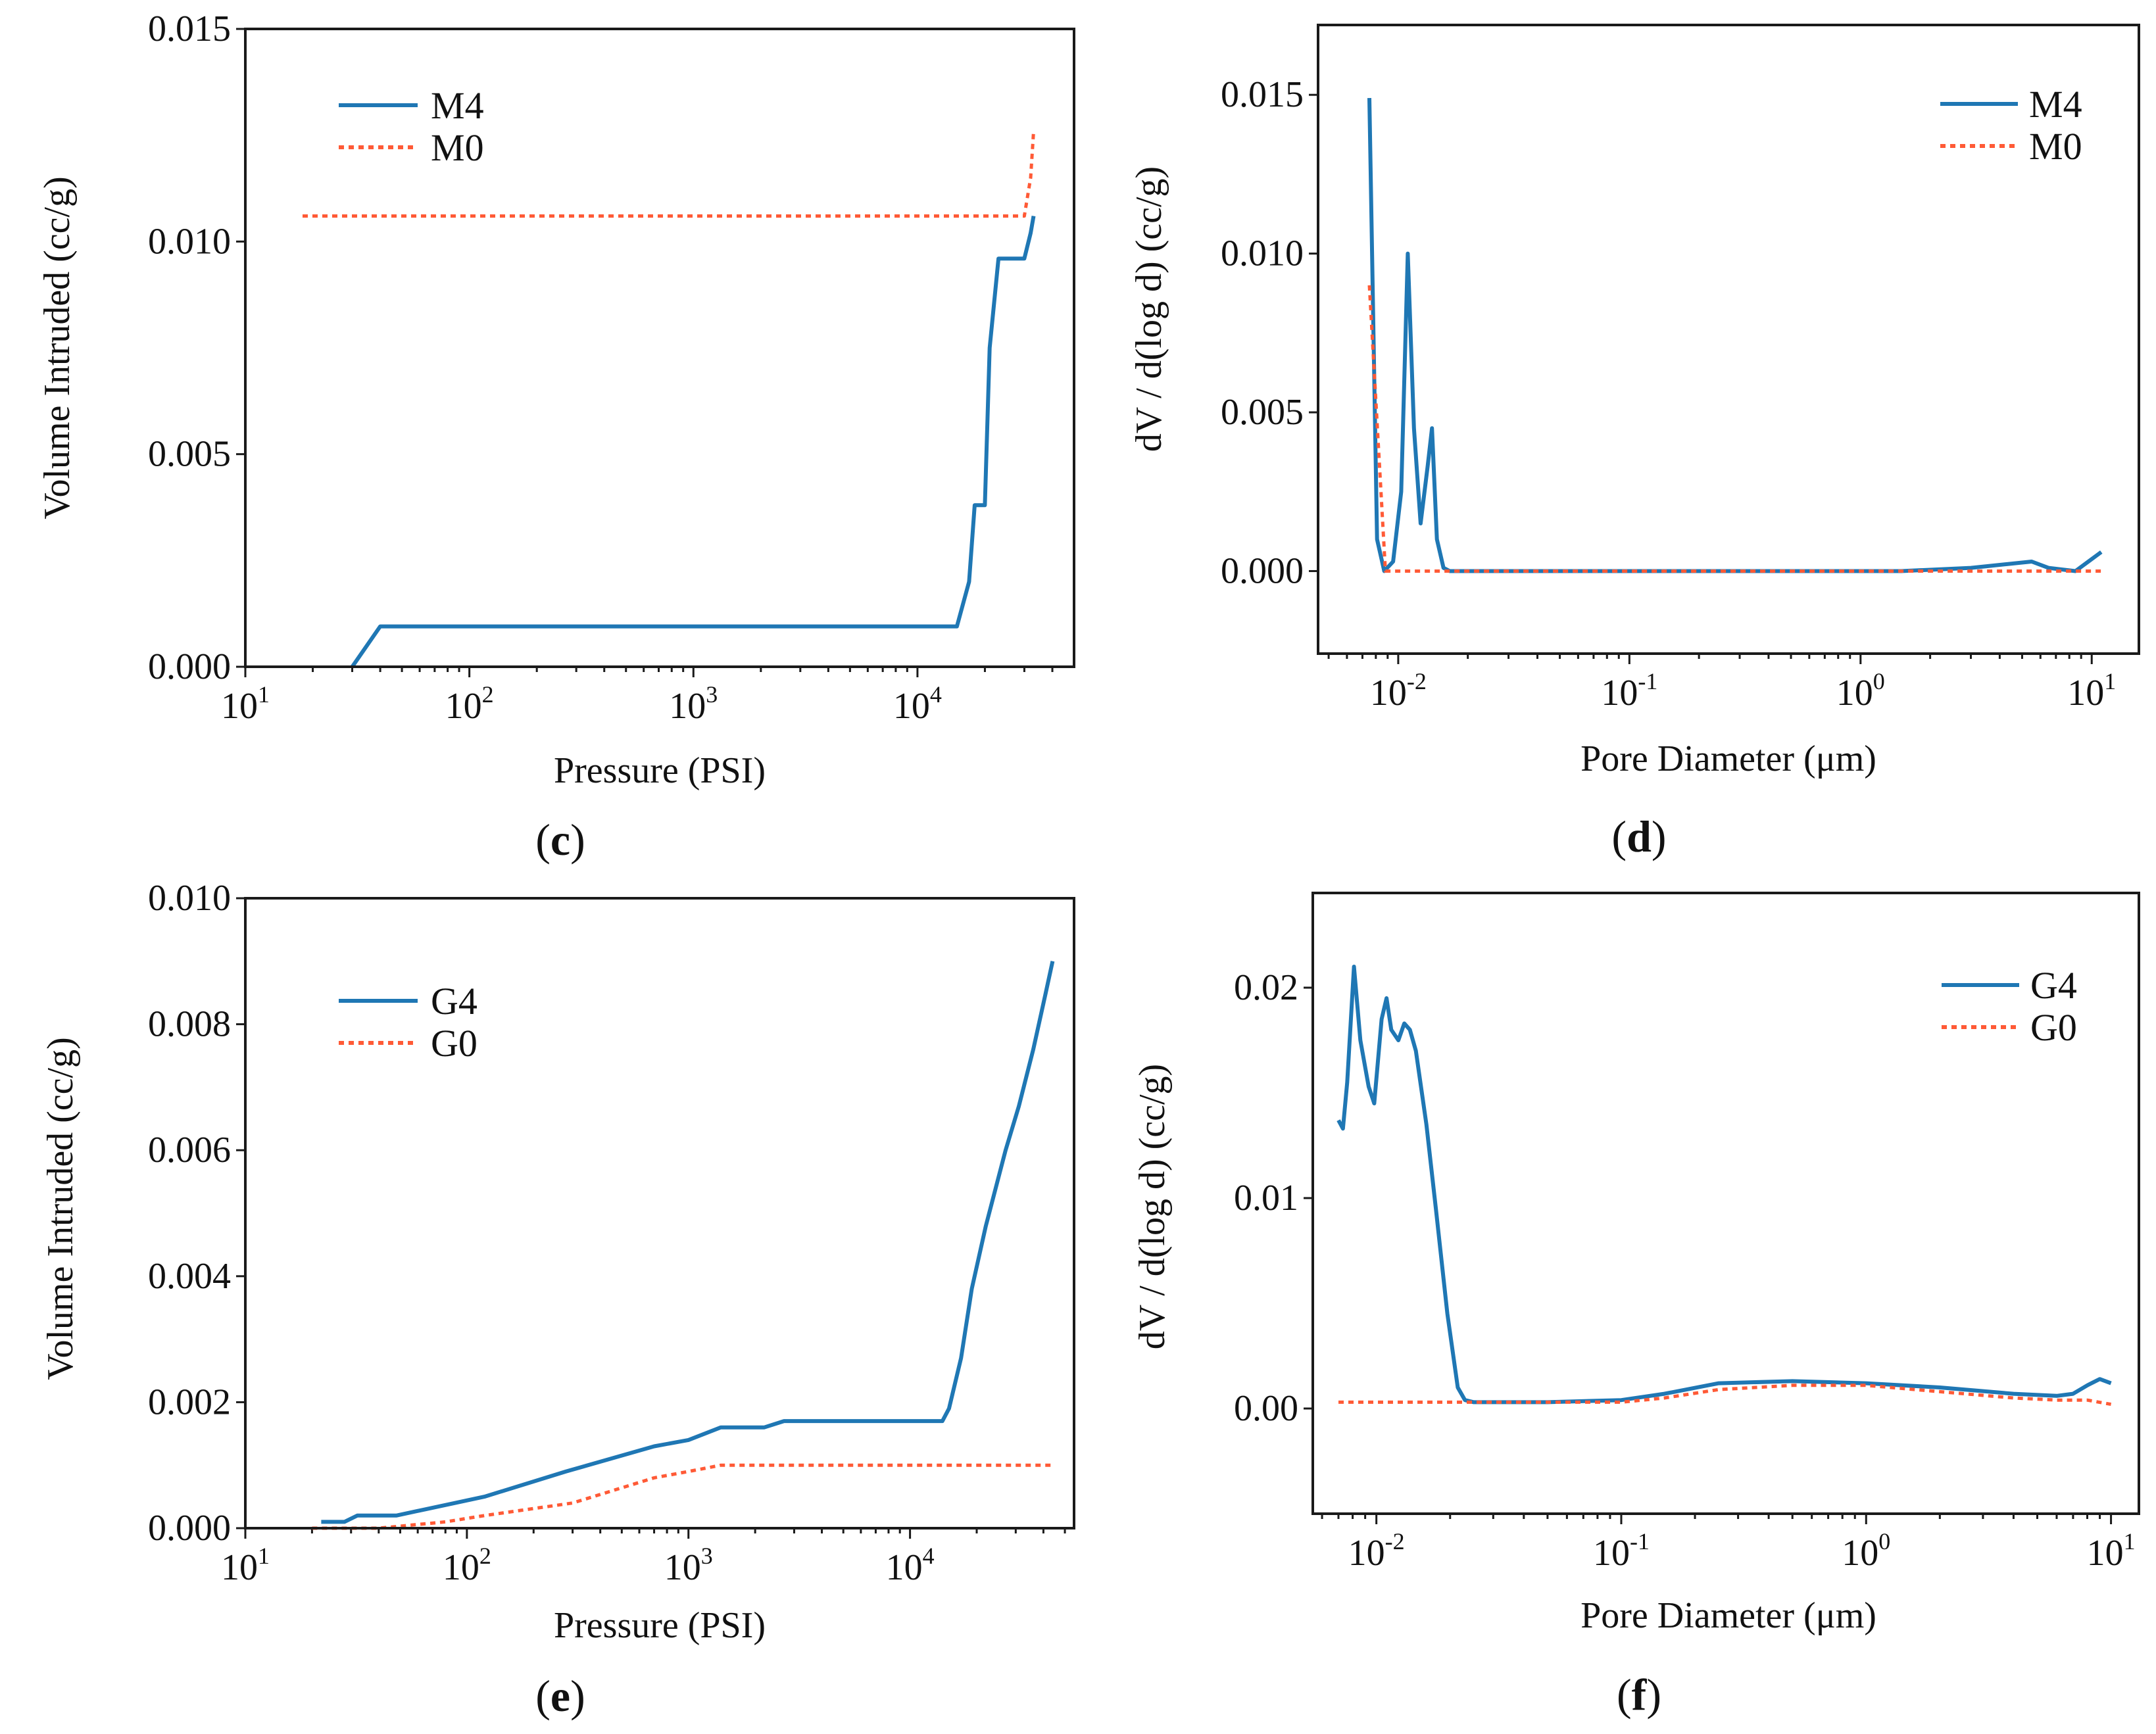  What do you see at coordinates (461, 1568) in the screenshot?
I see `x-tick-base-e-1: 10` at bounding box center [461, 1568].